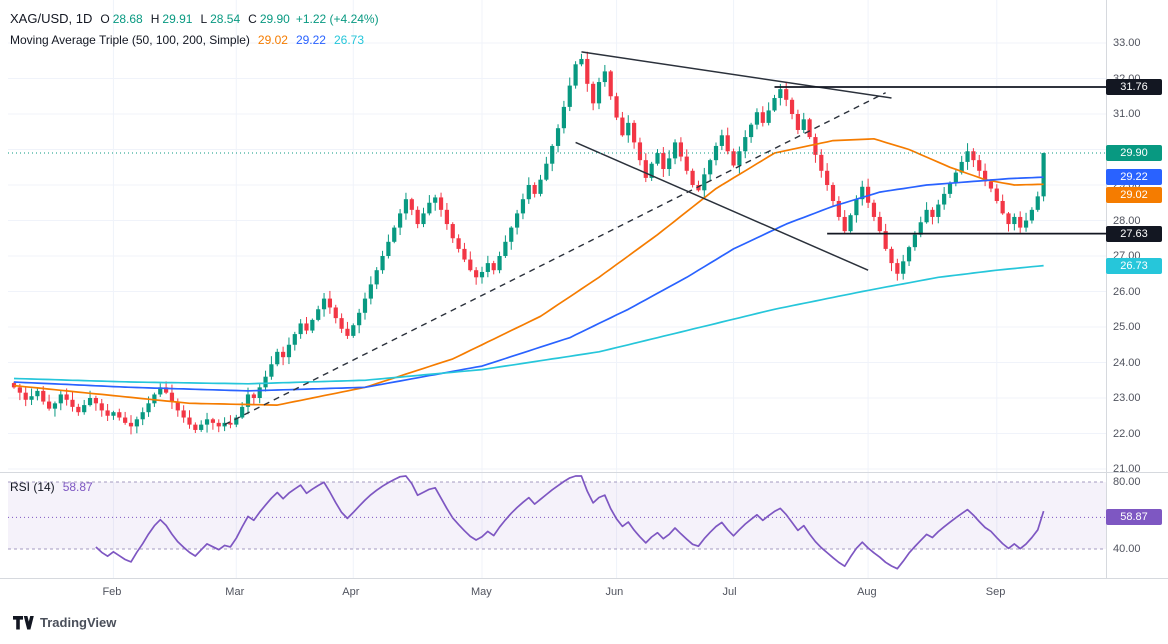 The width and height of the screenshot is (1168, 644). I want to click on price-axis-tag: 27.63, so click(1134, 233).